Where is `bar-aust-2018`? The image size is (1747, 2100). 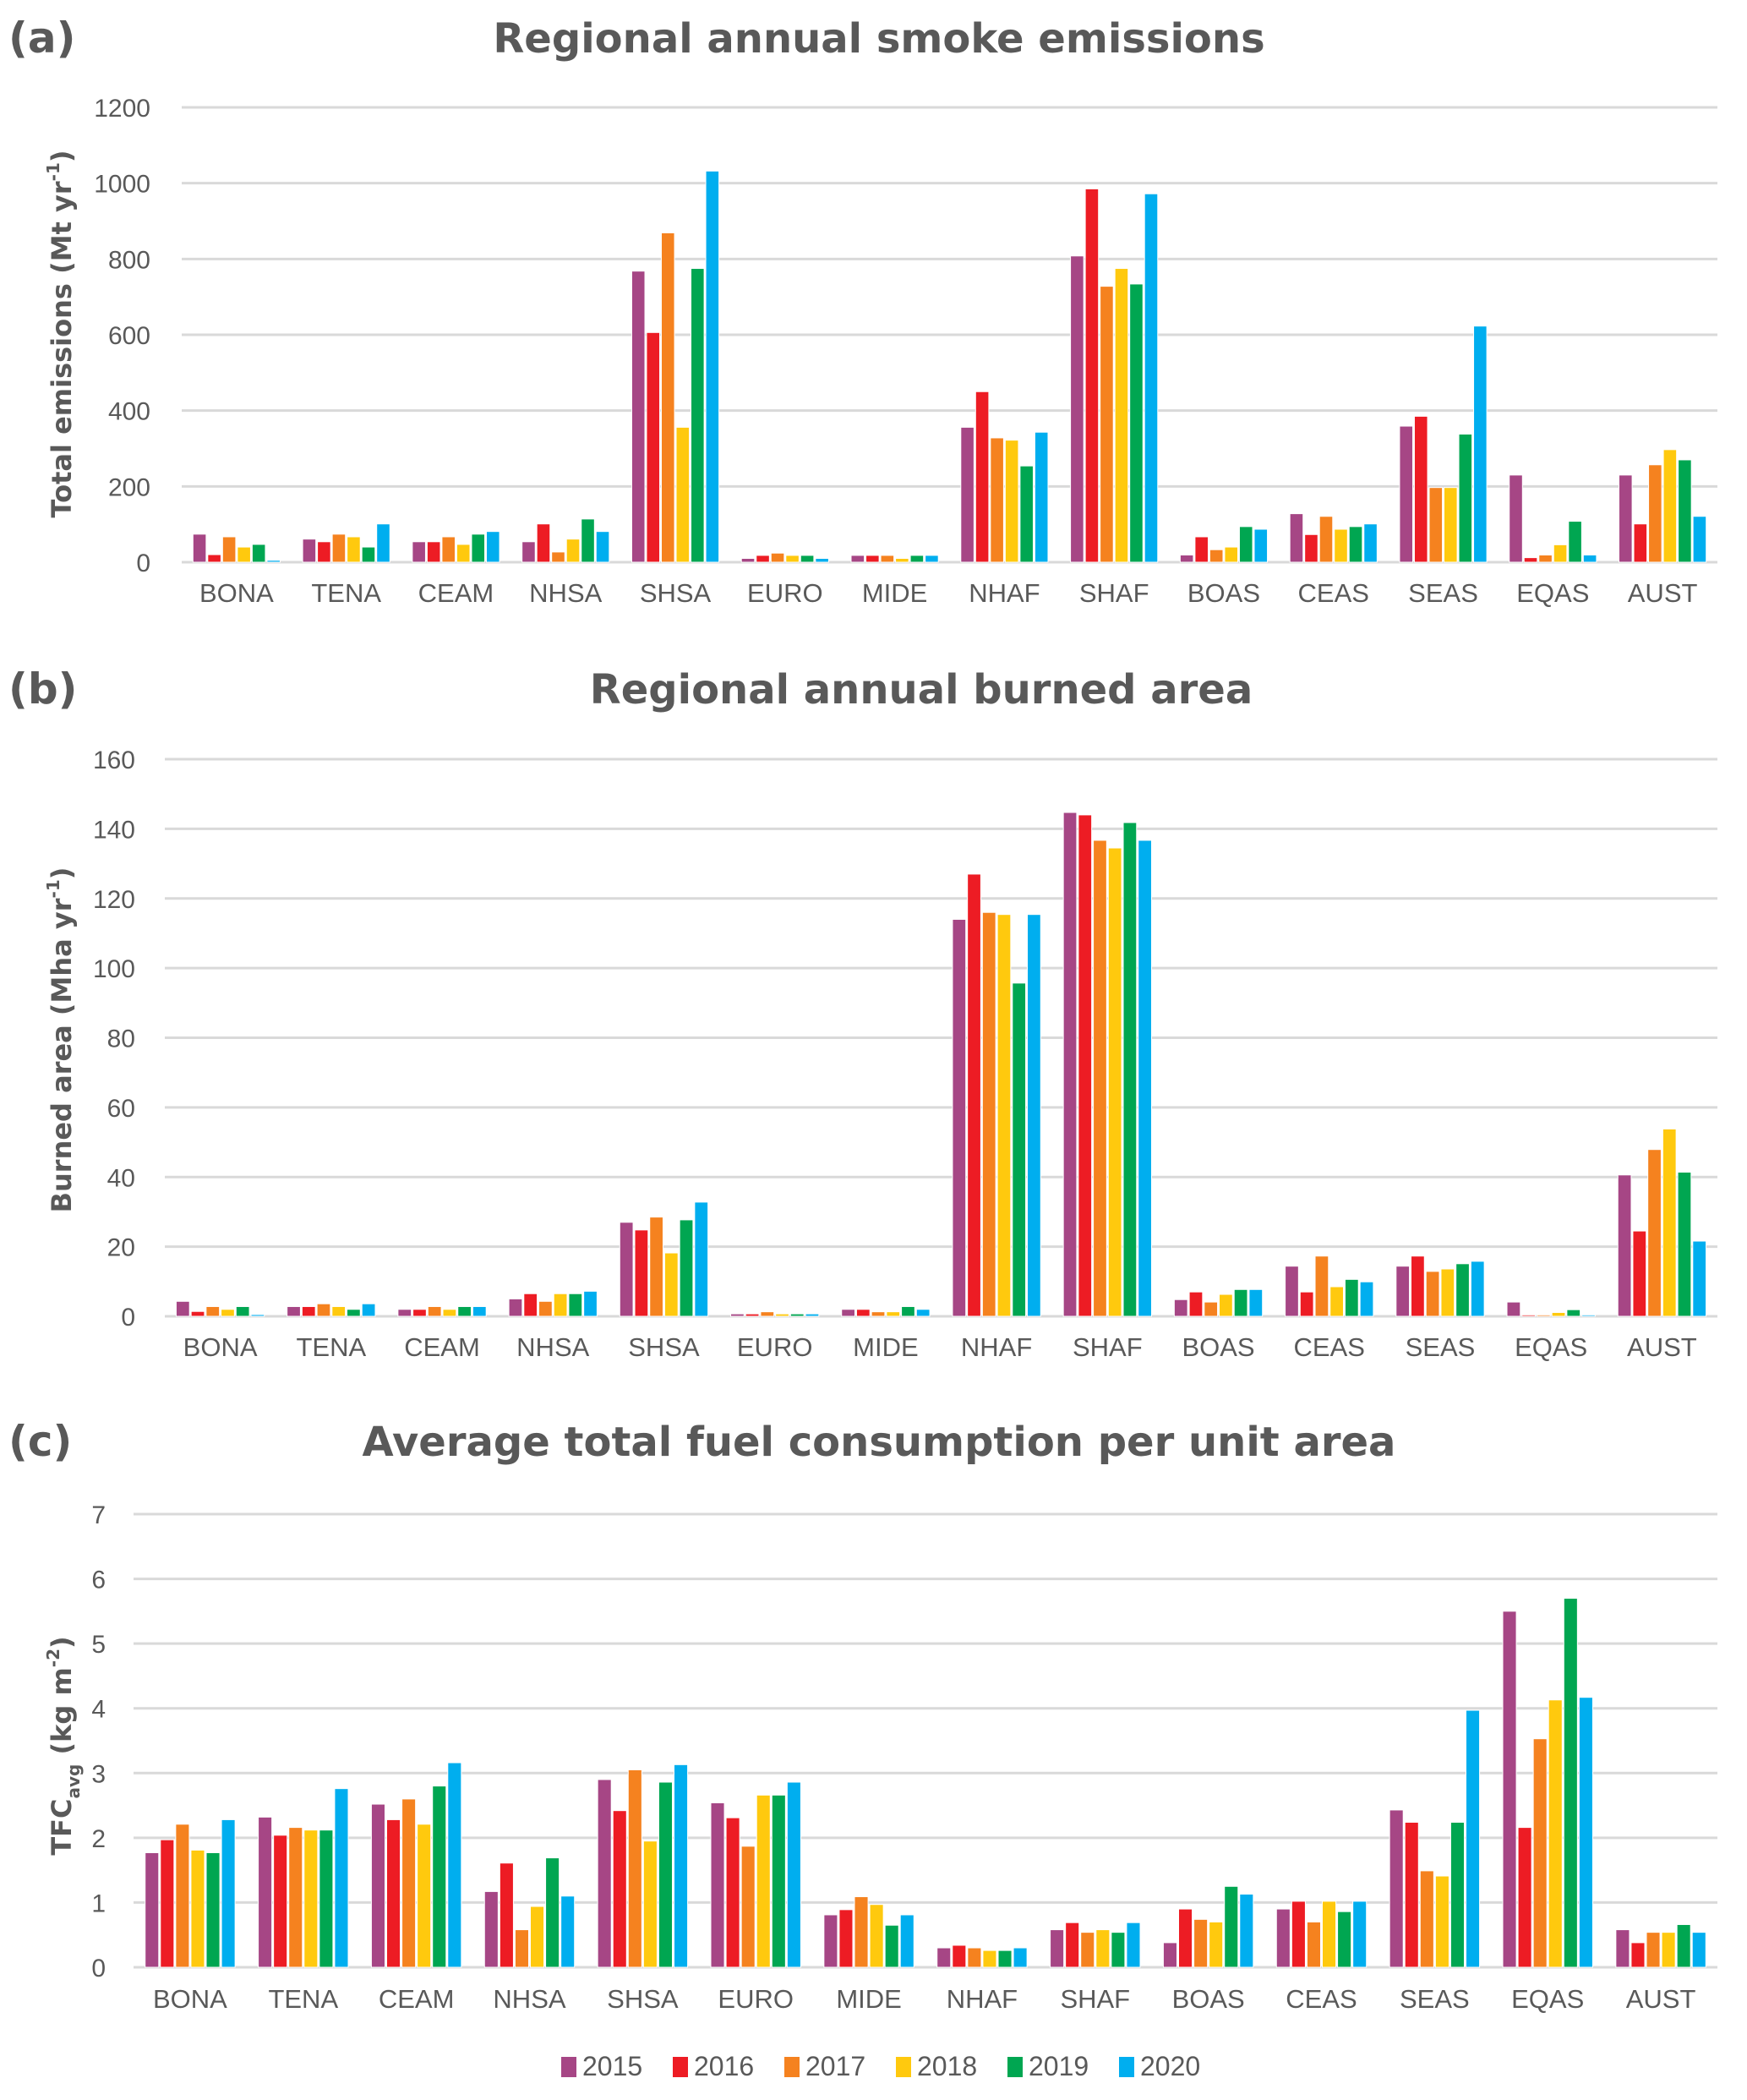 bar-aust-2018 is located at coordinates (1669, 1950).